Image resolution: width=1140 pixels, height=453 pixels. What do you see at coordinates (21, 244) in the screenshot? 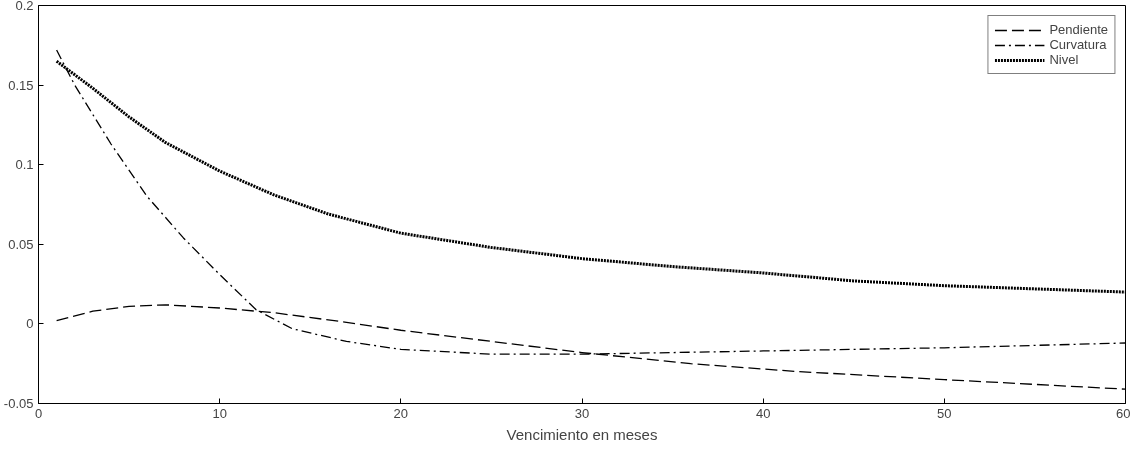
I see `y-tick-label: 0.05` at bounding box center [21, 244].